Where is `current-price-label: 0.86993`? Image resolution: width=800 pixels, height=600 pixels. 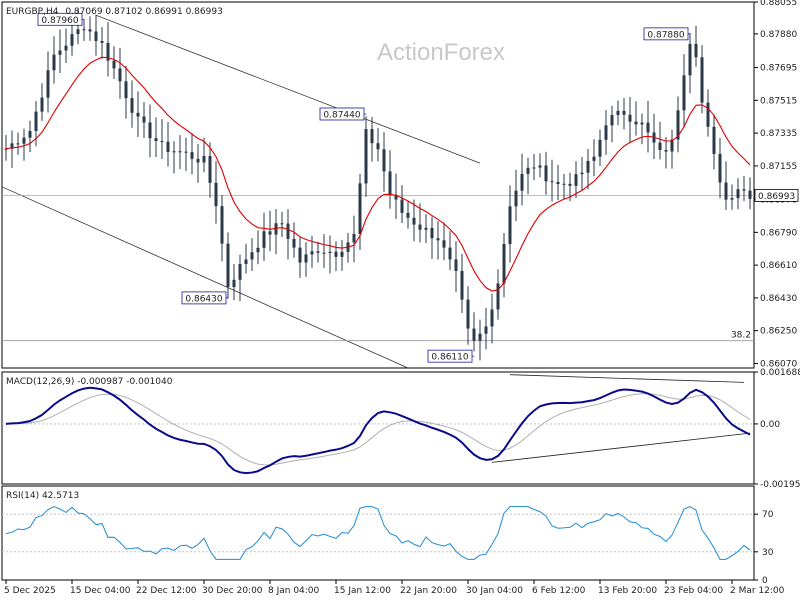 current-price-label: 0.86993 is located at coordinates (776, 197).